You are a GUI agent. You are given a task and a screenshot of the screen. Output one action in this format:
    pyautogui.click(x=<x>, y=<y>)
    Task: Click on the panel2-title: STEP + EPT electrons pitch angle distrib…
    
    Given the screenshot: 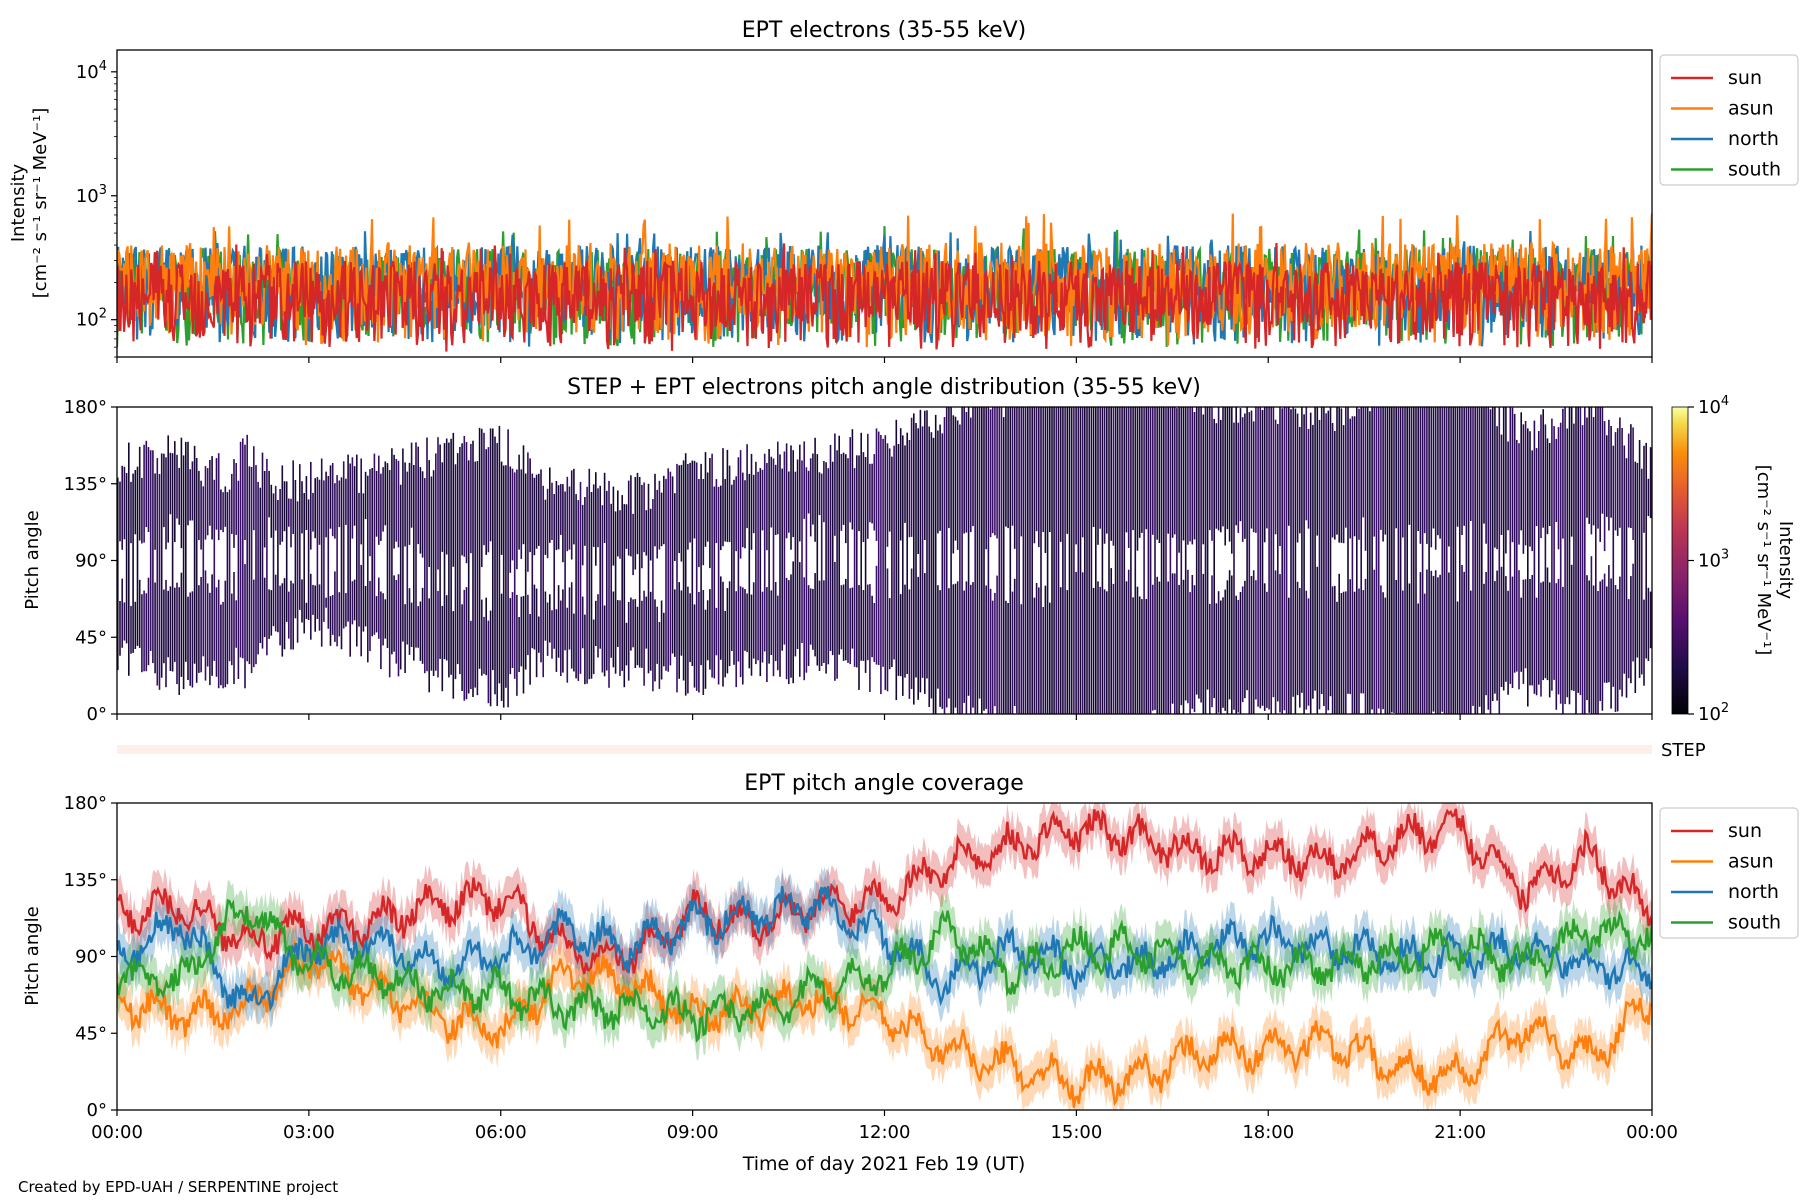 What is the action you would take?
    pyautogui.click(x=884, y=387)
    